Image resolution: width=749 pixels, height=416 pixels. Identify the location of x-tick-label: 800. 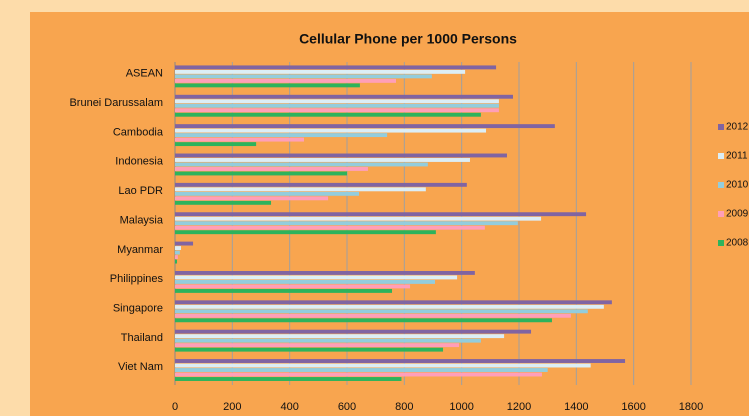
(404, 407).